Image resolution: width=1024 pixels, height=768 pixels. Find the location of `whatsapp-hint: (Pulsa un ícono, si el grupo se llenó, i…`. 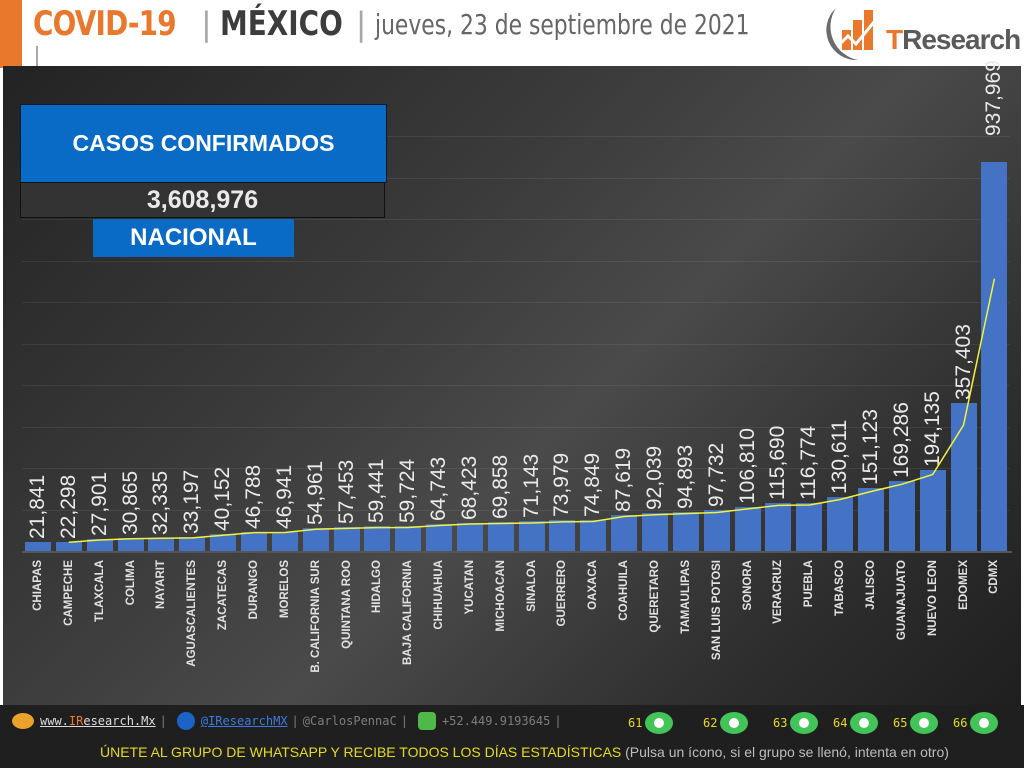

whatsapp-hint: (Pulsa un ícono, si el grupo se llenó, i… is located at coordinates (787, 752).